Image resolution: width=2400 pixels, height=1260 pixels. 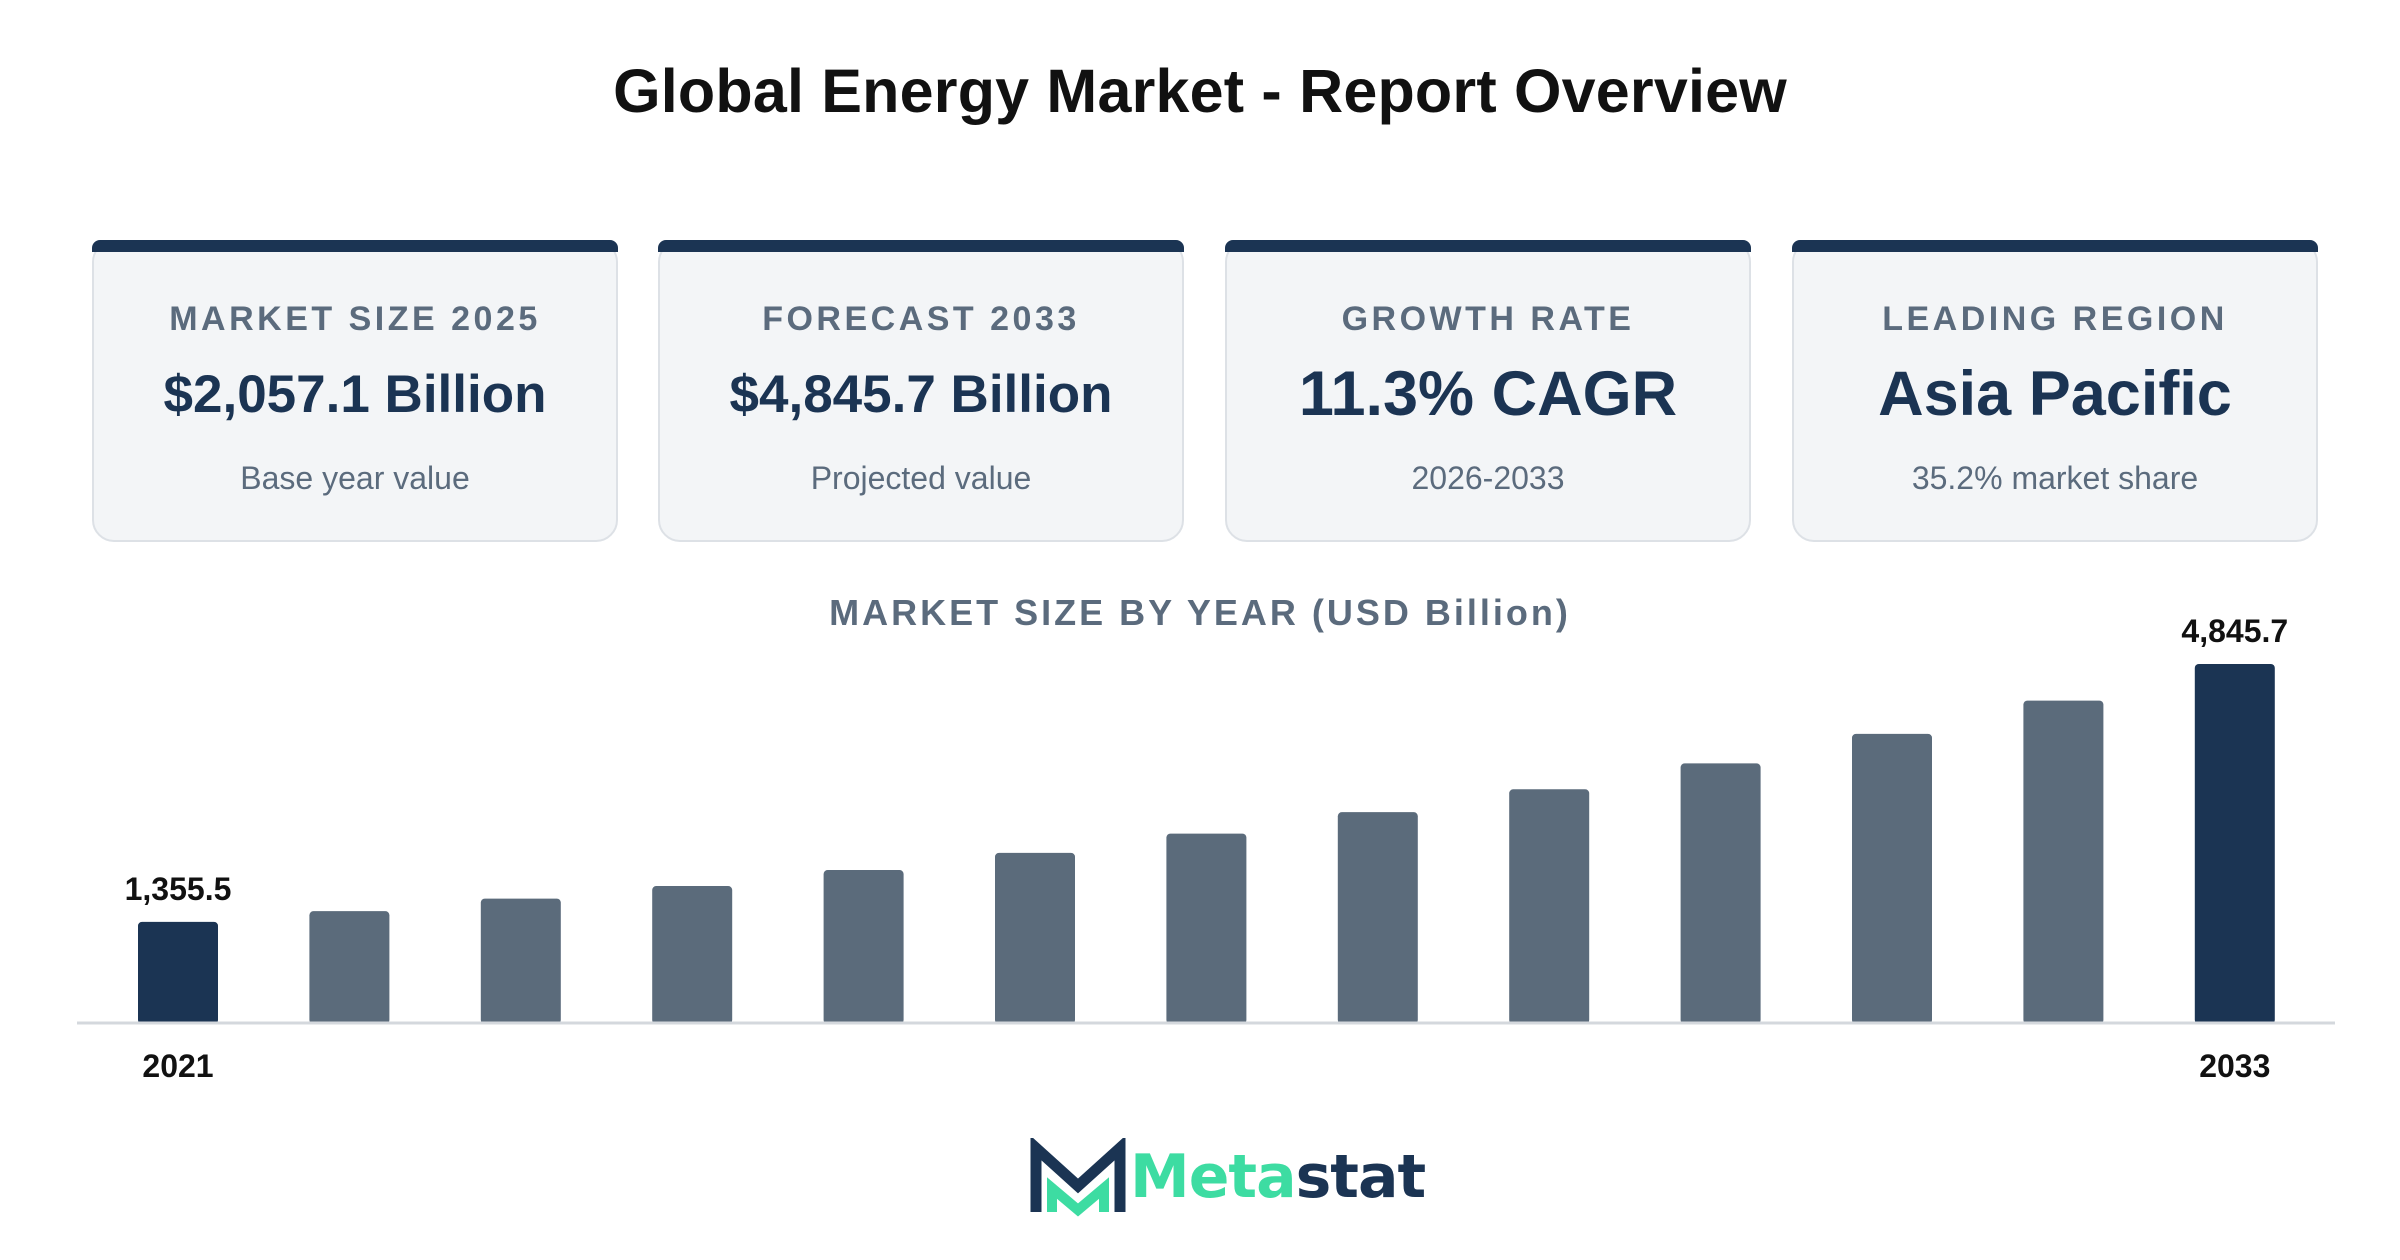 What do you see at coordinates (1720, 893) in the screenshot?
I see `bar-2030` at bounding box center [1720, 893].